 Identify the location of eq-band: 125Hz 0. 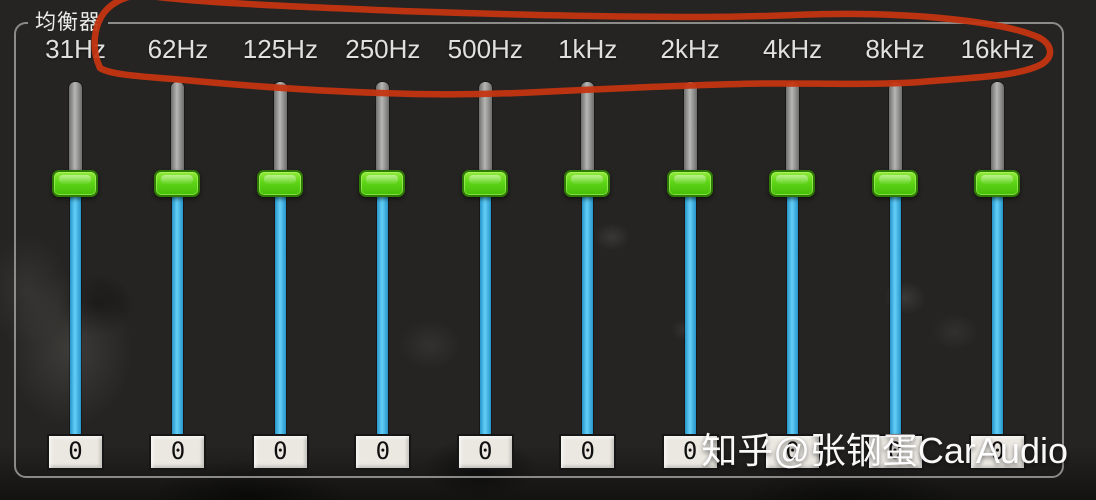
(280, 266).